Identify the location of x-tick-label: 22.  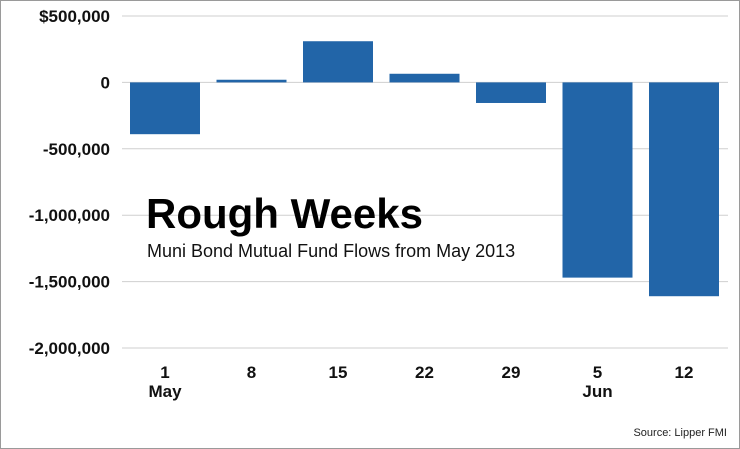
(424, 372).